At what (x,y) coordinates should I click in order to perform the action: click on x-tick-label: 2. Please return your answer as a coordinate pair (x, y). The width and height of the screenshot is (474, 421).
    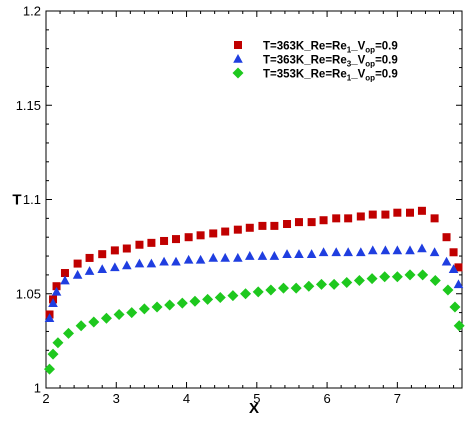
    Looking at the image, I should click on (45, 398).